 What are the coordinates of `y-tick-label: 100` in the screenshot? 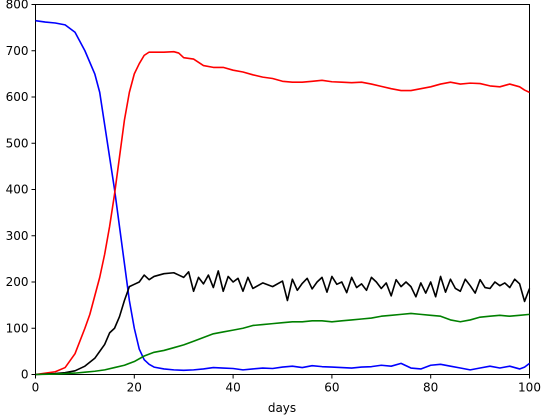 It's located at (17, 328).